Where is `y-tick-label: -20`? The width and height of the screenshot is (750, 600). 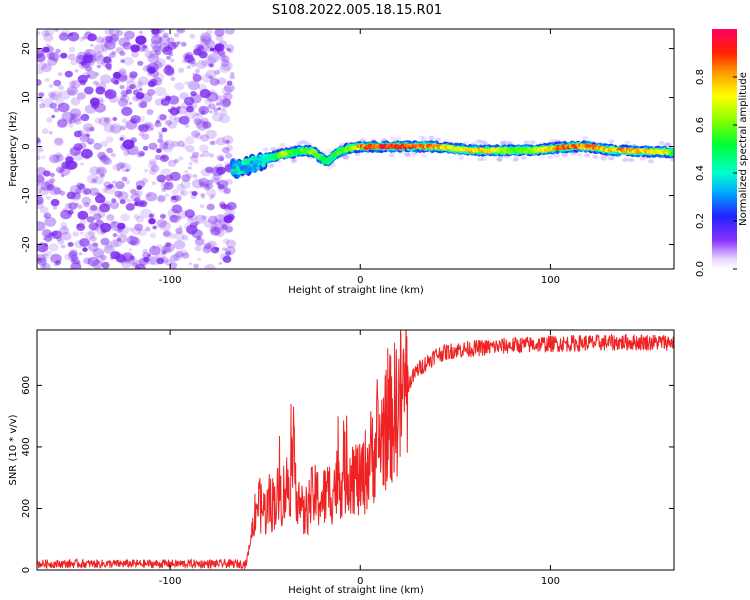 y-tick-label: -20 is located at coordinates (26, 244).